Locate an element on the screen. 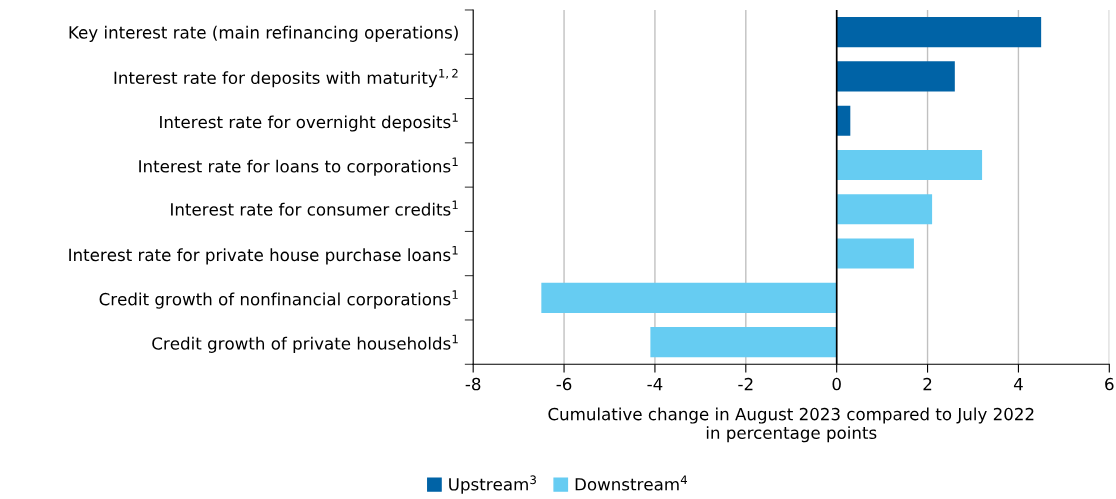 The width and height of the screenshot is (1116, 499). x-tick-label: 2 is located at coordinates (927, 384).